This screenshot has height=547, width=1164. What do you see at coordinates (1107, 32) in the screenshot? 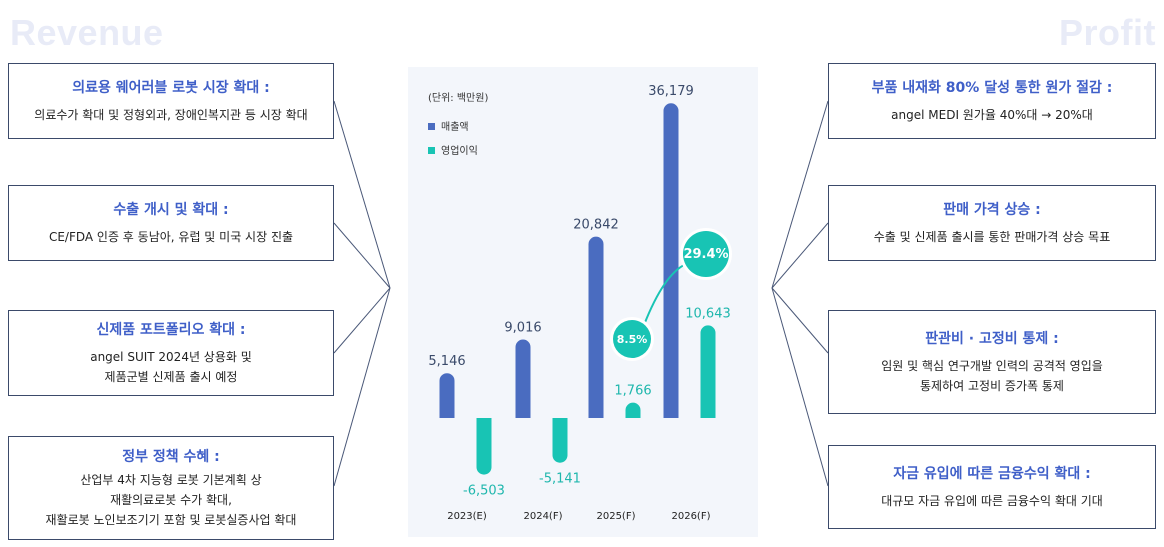
I see `profit-header: Profit` at bounding box center [1107, 32].